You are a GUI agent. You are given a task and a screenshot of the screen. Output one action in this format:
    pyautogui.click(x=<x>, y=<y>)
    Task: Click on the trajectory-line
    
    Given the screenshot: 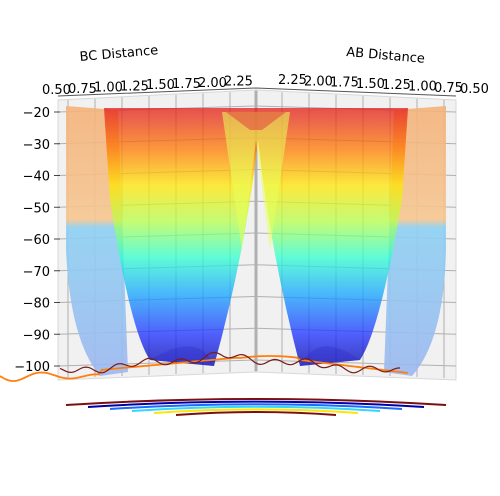 What is the action you would take?
    pyautogui.click(x=229, y=362)
    